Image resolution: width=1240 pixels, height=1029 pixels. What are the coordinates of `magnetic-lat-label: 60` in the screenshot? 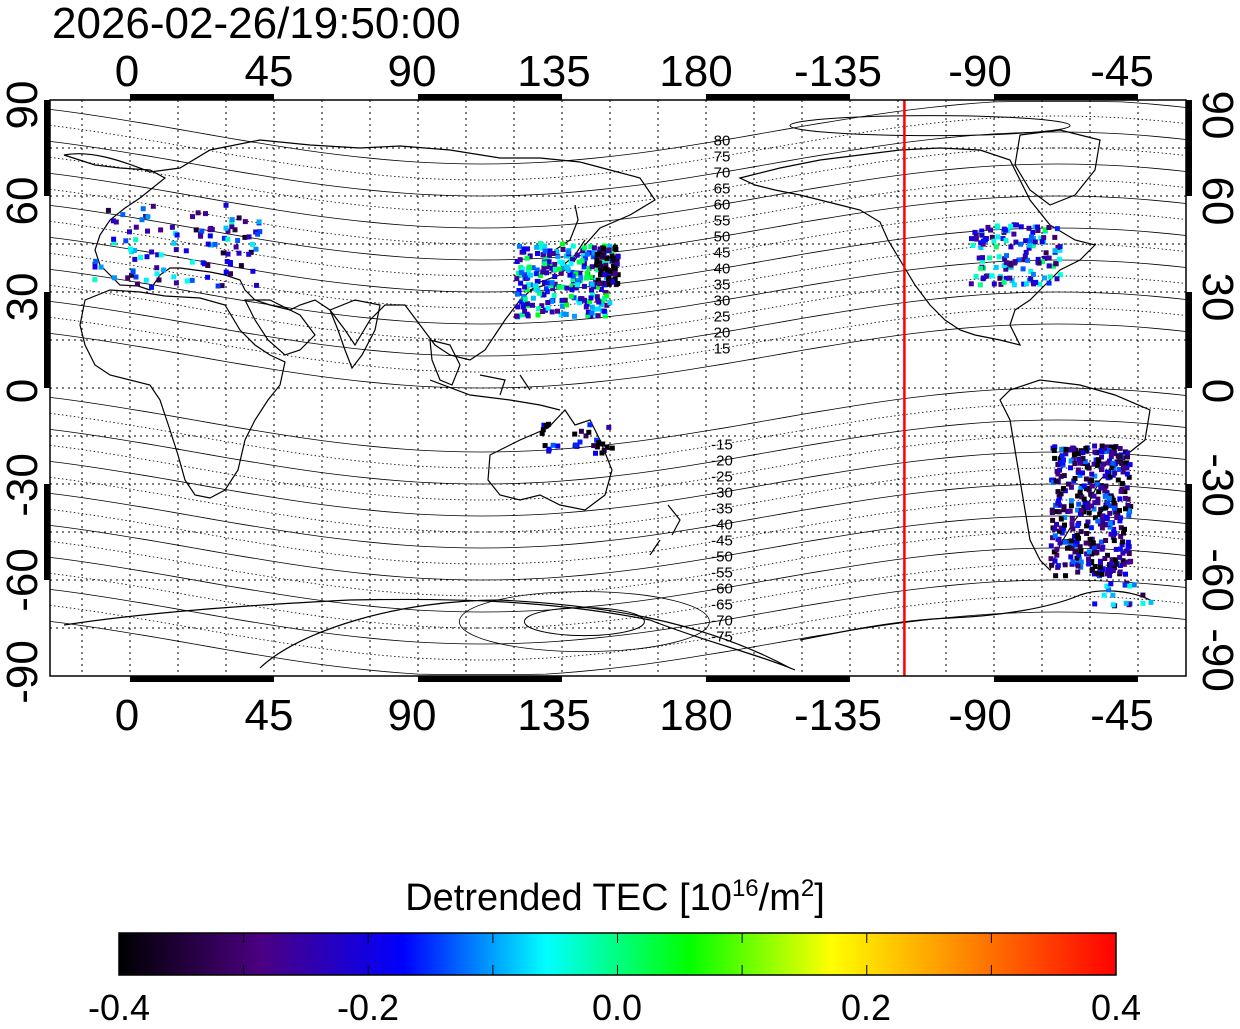 It's located at (722, 204).